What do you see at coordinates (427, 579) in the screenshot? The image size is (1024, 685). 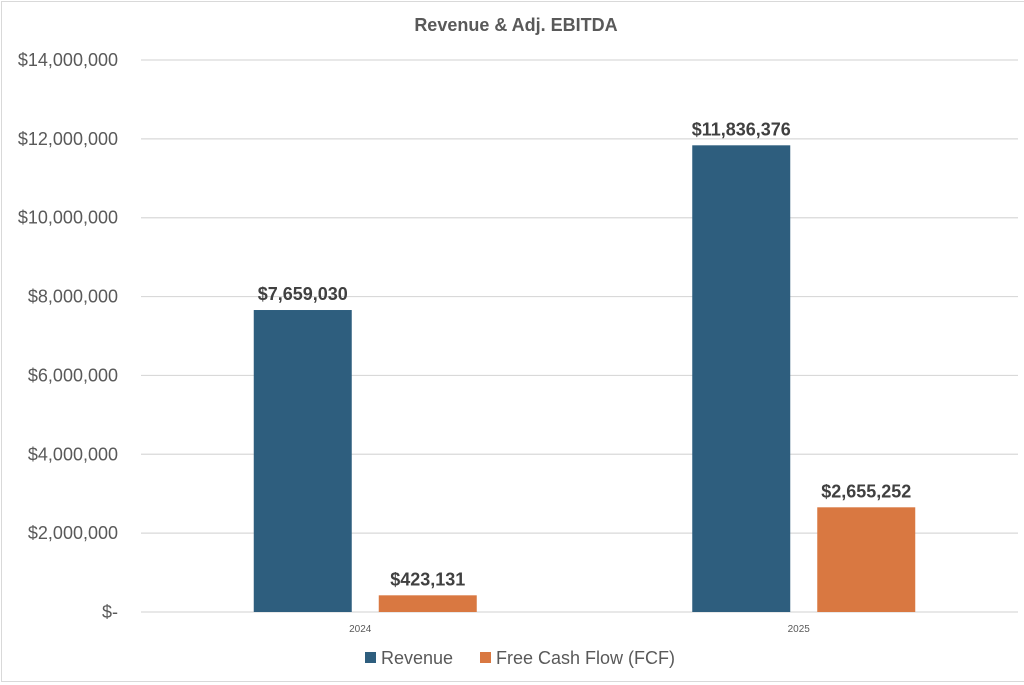 I see `data-label: $423,131` at bounding box center [427, 579].